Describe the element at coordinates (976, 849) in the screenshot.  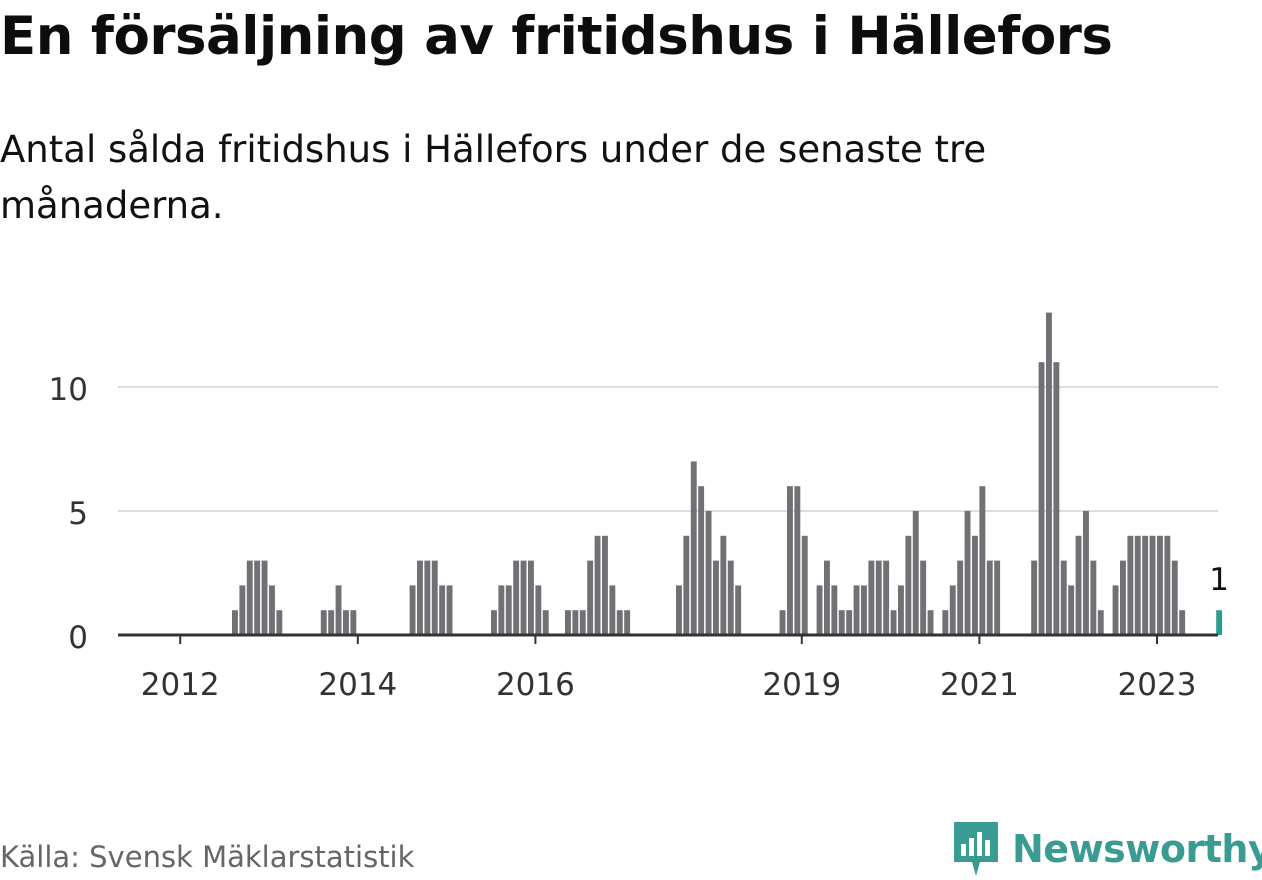
I see `newsworthy-logo-icon` at that location.